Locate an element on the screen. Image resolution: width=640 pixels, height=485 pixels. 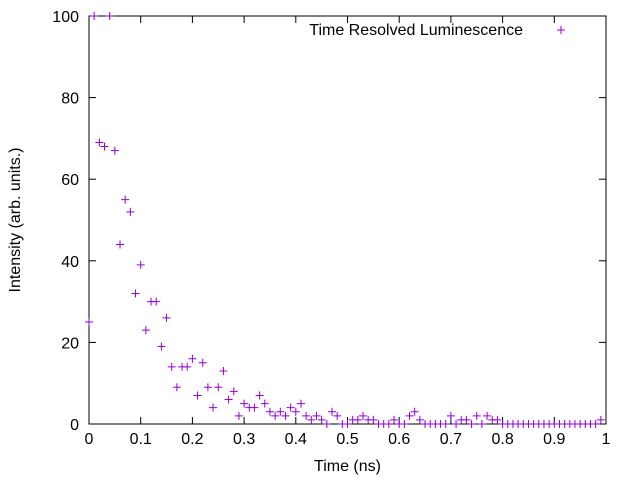
x-axis-label: Time (ns) is located at coordinates (347, 466).